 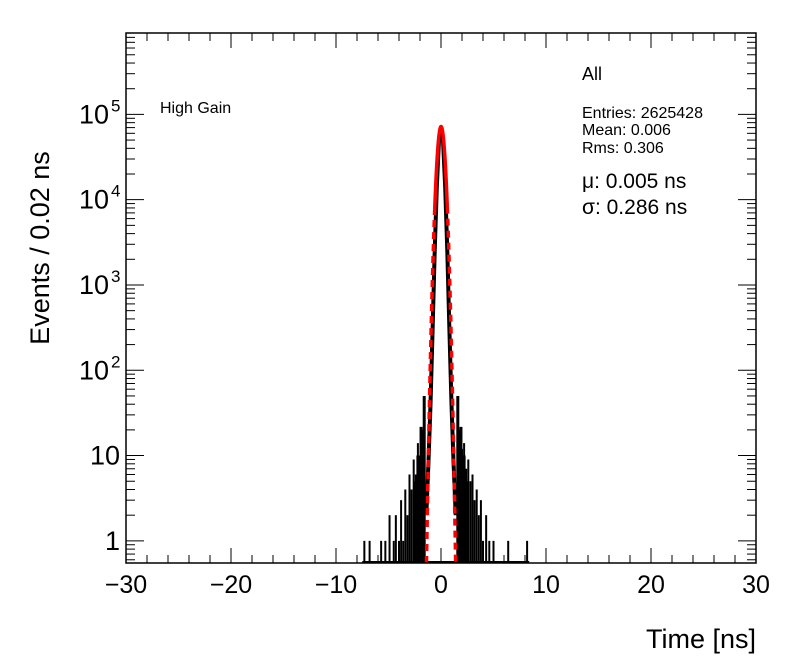 What do you see at coordinates (623, 148) in the screenshot?
I see `stats-rms: Rms: 0.306` at bounding box center [623, 148].